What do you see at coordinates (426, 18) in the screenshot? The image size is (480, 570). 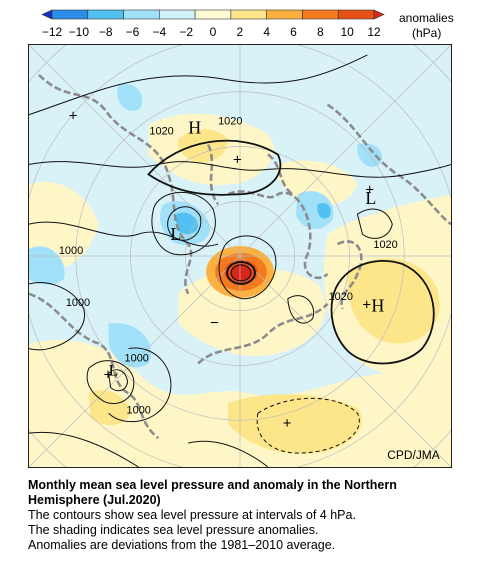 I see `colorbar-unit-label: anomalies` at bounding box center [426, 18].